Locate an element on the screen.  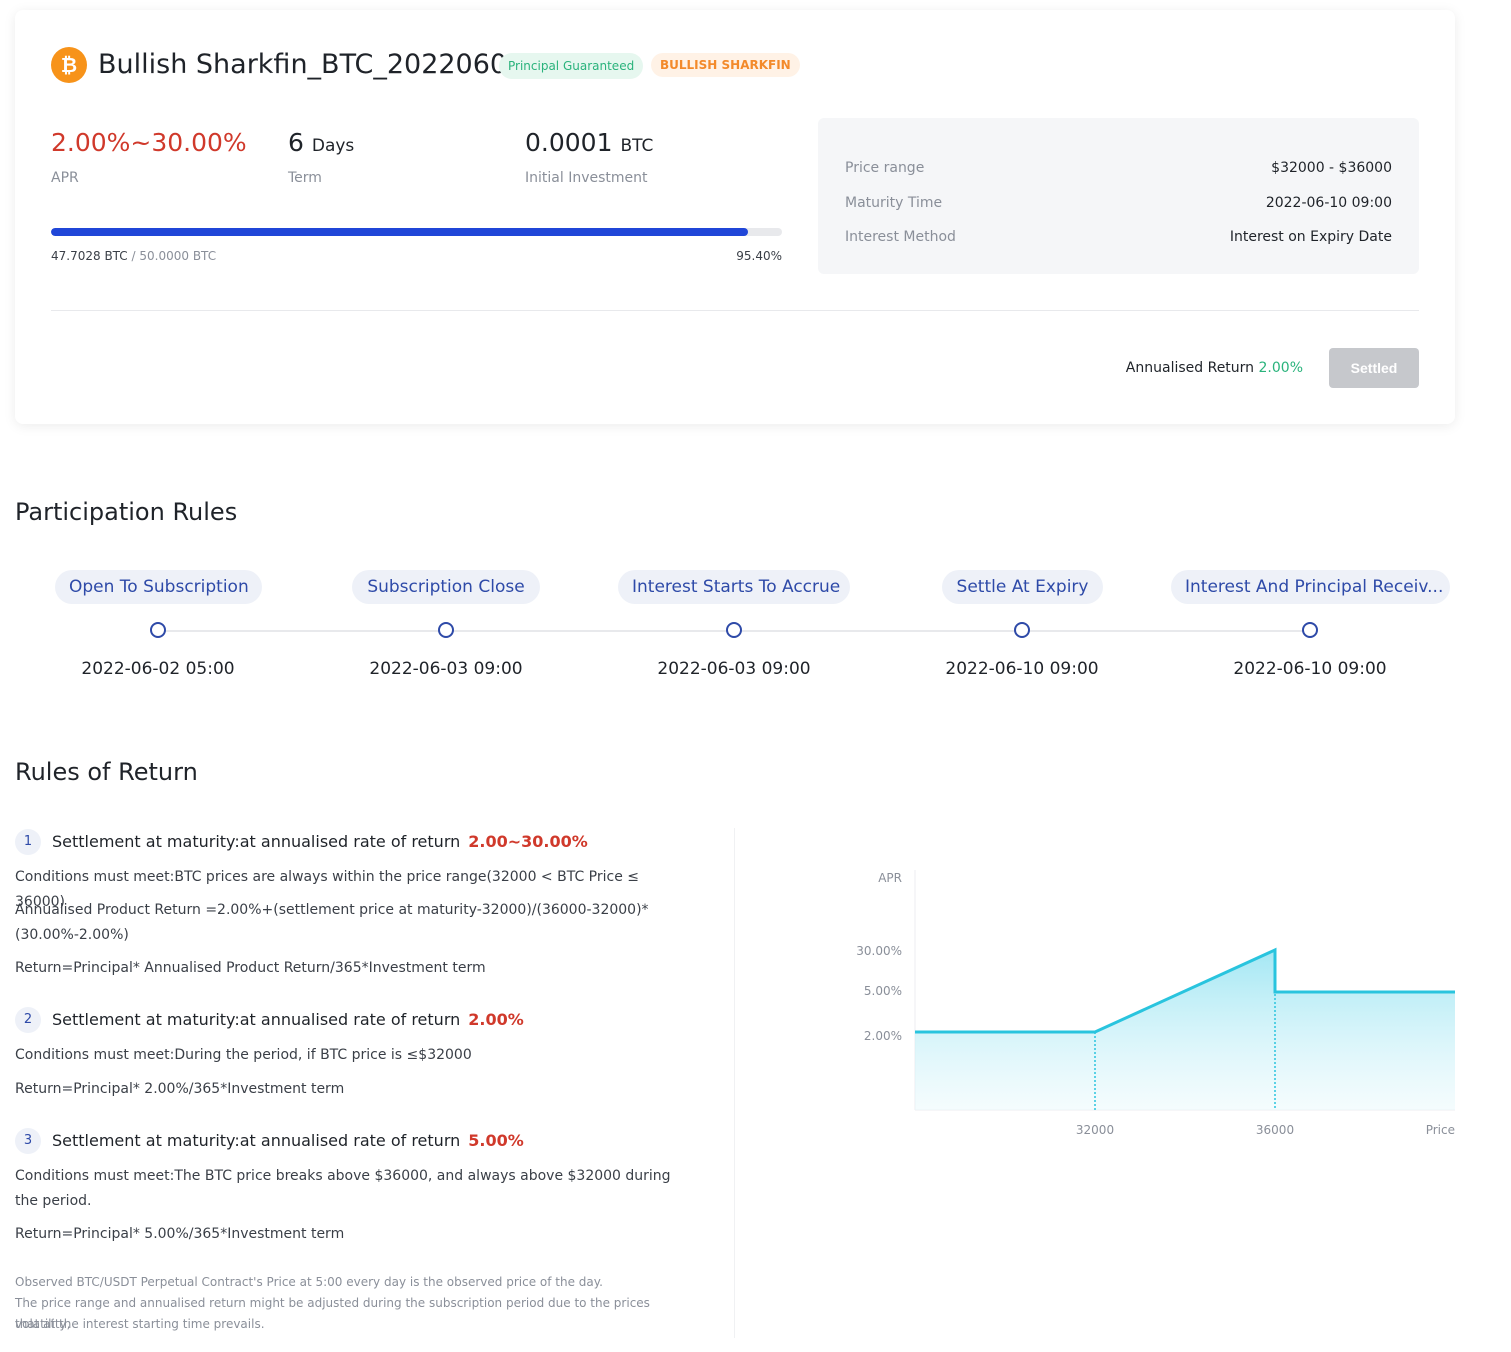
apr-chart-svg: APR 30.00% 5.00% 2.00% 32000 36000 Price is located at coordinates (1155, 1003).